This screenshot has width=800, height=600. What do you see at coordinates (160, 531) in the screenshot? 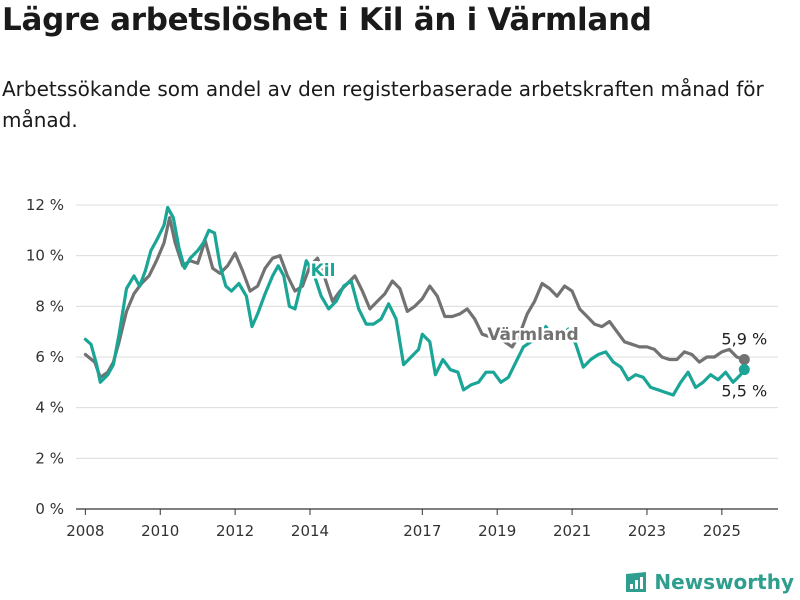
I see `x-tick-label: 2010` at bounding box center [160, 531].